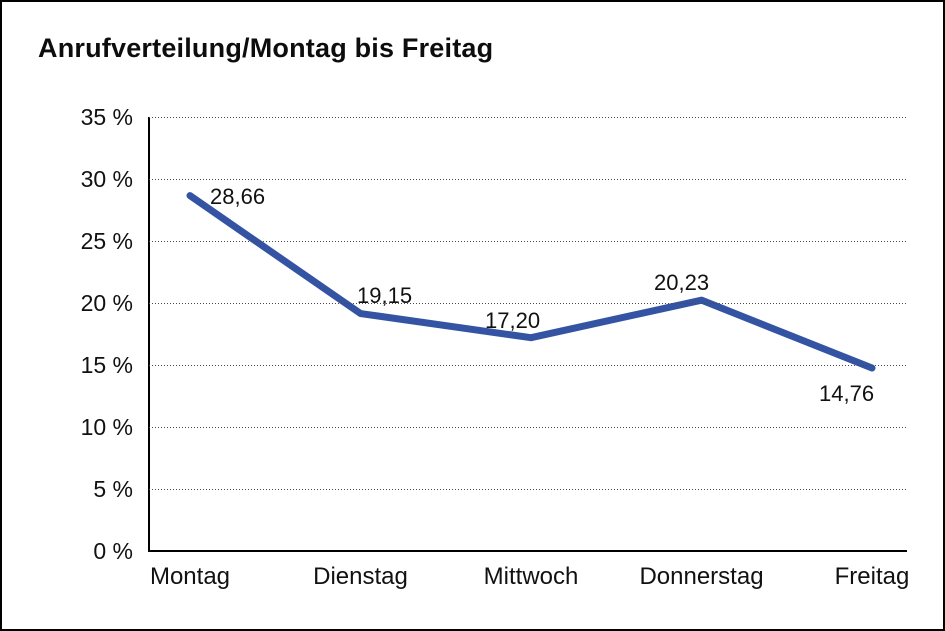 This screenshot has height=631, width=945. What do you see at coordinates (847, 393) in the screenshot?
I see `data-point-label: 14,76` at bounding box center [847, 393].